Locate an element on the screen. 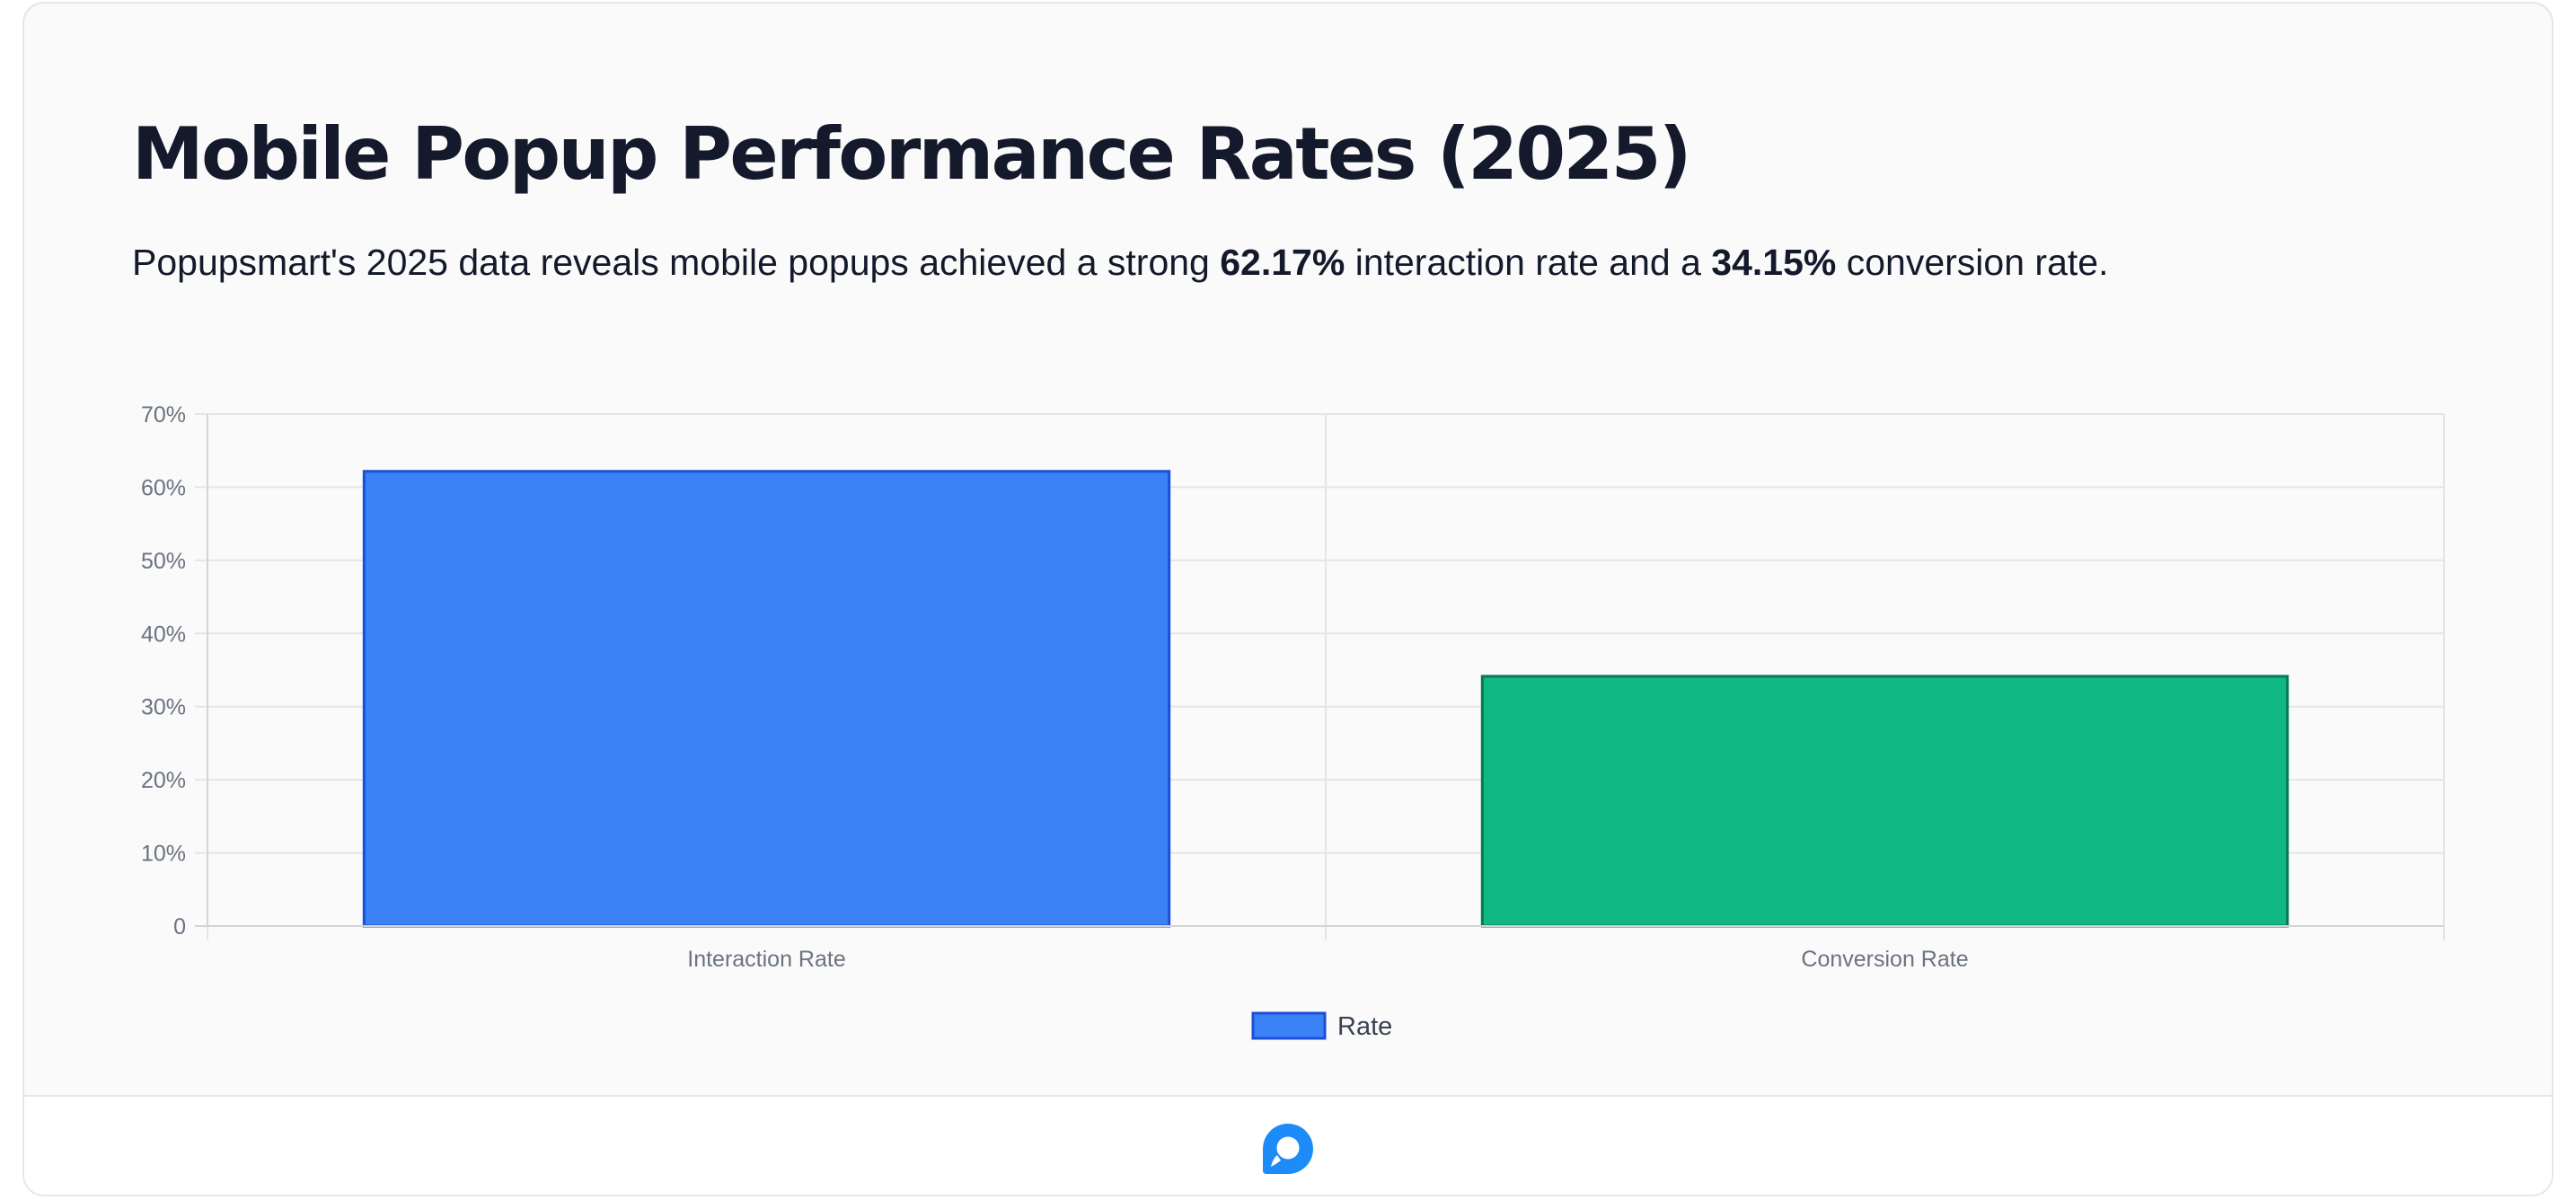 Image resolution: width=2576 pixels, height=1200 pixels. footer is located at coordinates (1288, 1145).